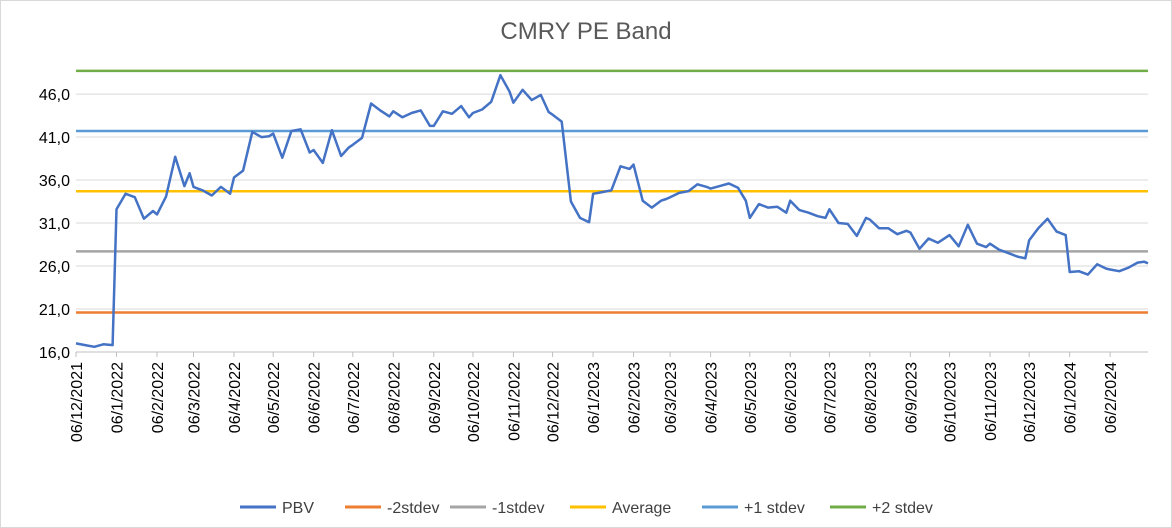  Describe the element at coordinates (518, 508) in the screenshot. I see `legend-label: -1stdev` at that location.